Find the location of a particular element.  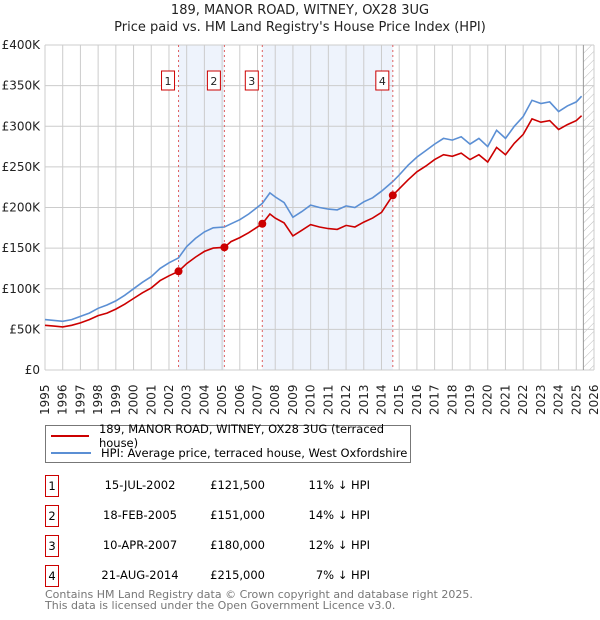

transaction-date: 10-APR-2007 is located at coordinates (140, 545).